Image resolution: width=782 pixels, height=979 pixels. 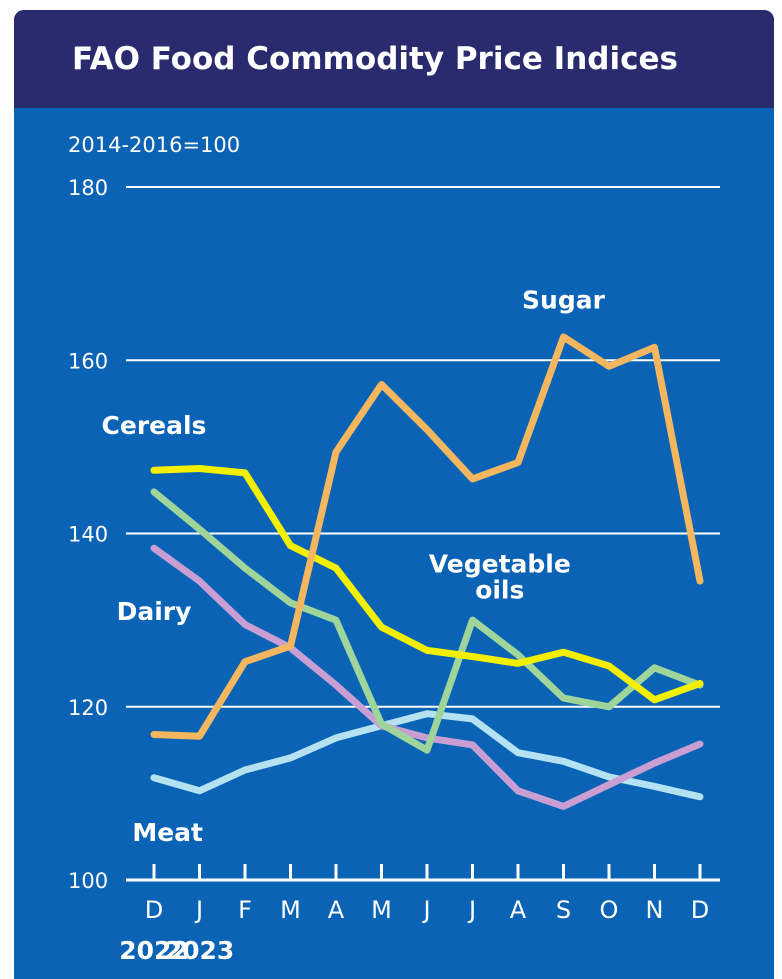 I want to click on series-label-cereals: Cereals, so click(x=154, y=425).